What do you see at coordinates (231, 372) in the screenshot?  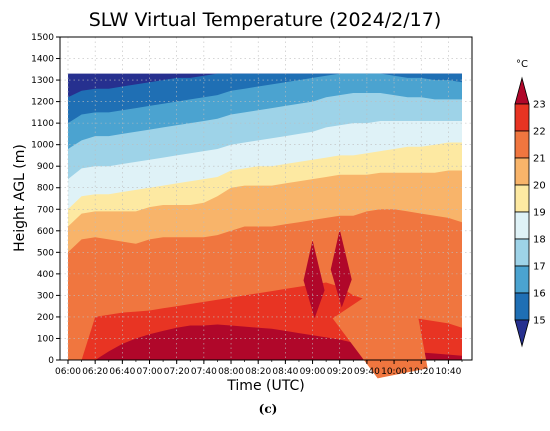 I see `x-tick-label: 08:00` at bounding box center [231, 372].